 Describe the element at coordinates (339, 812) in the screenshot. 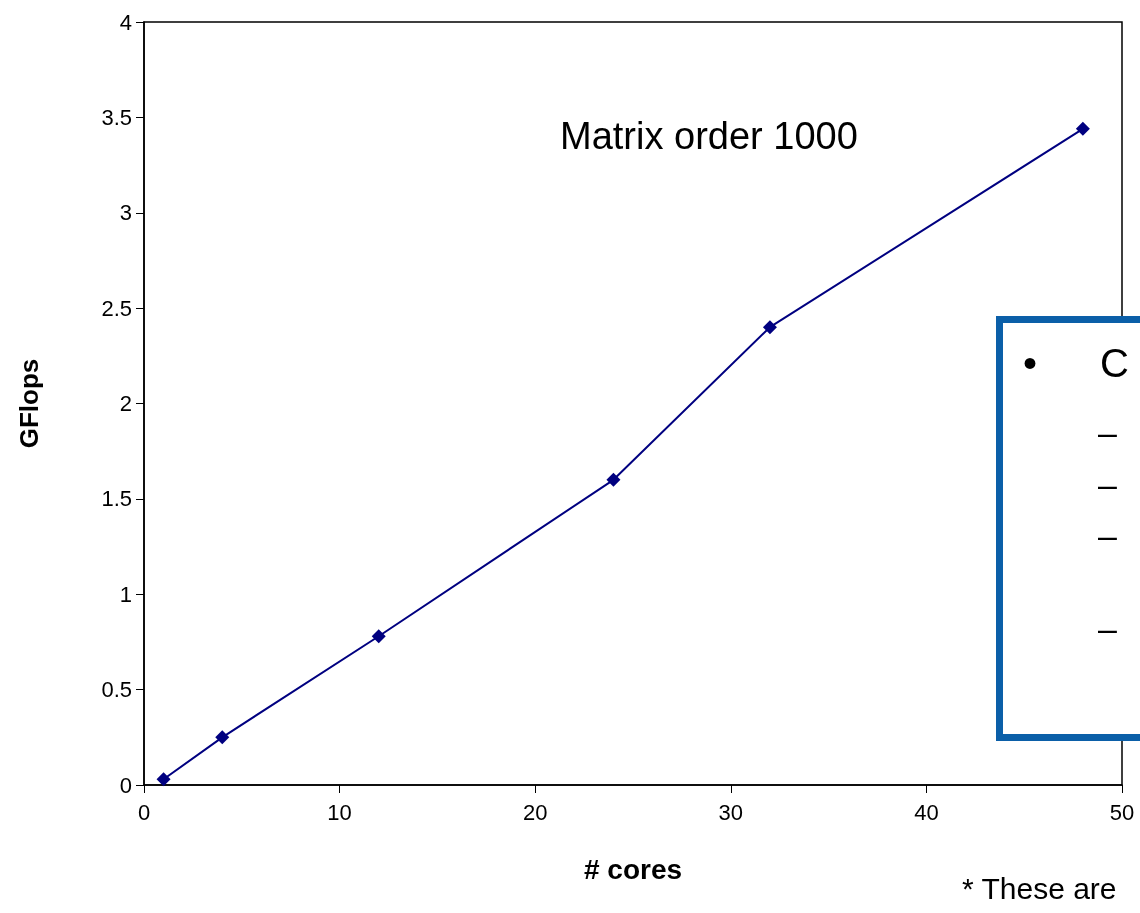

I see `x-tick-label: 10` at that location.